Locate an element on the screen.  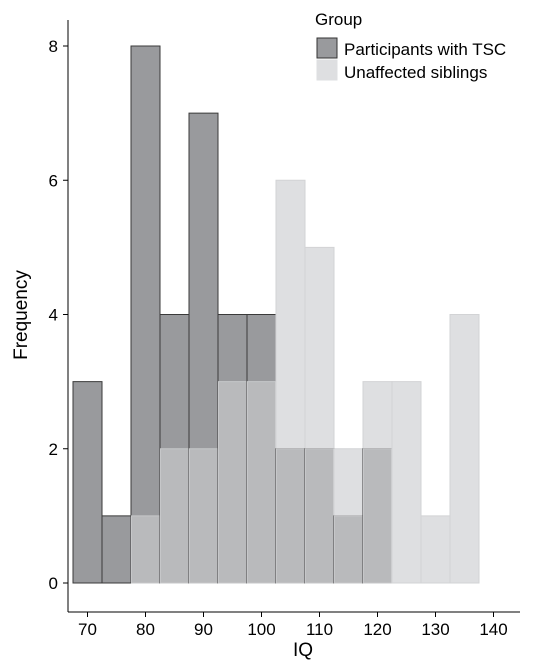
x-axis: 70 80 90 100 110 120 130 140 is located at coordinates (294, 625).